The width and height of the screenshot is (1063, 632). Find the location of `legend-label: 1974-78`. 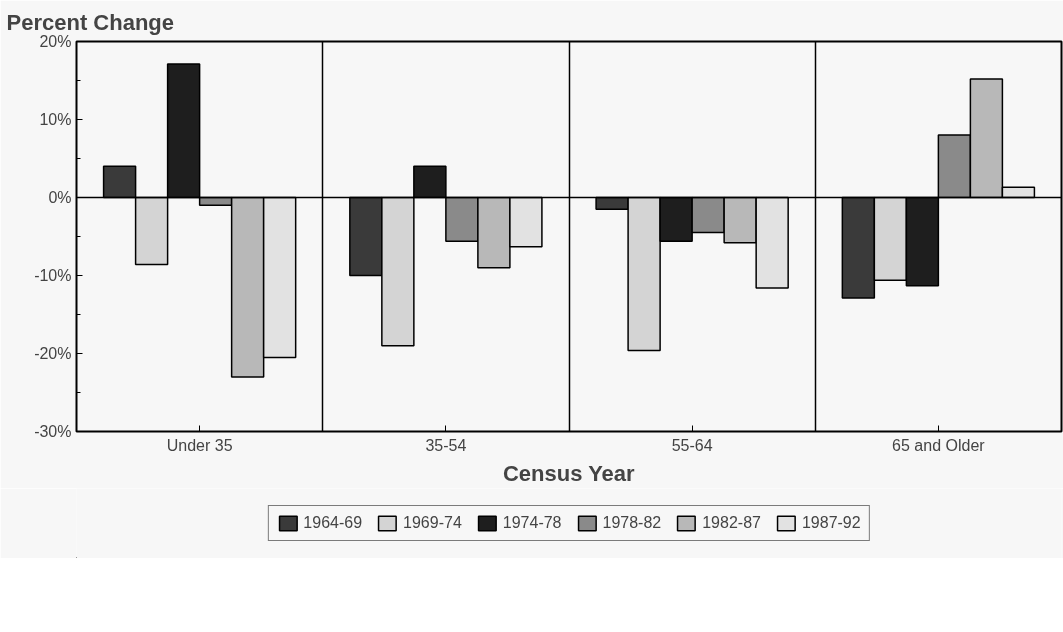

legend-label: 1974-78 is located at coordinates (532, 523).